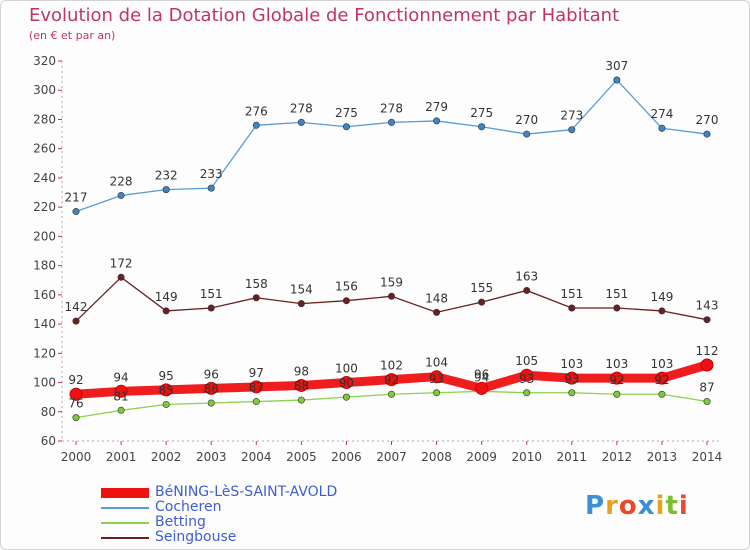  I want to click on data-label: 232, so click(166, 176).